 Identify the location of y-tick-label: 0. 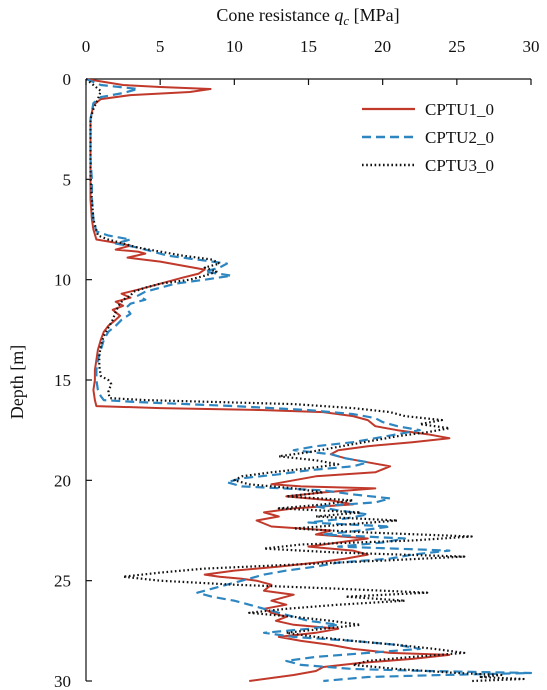
(67, 79).